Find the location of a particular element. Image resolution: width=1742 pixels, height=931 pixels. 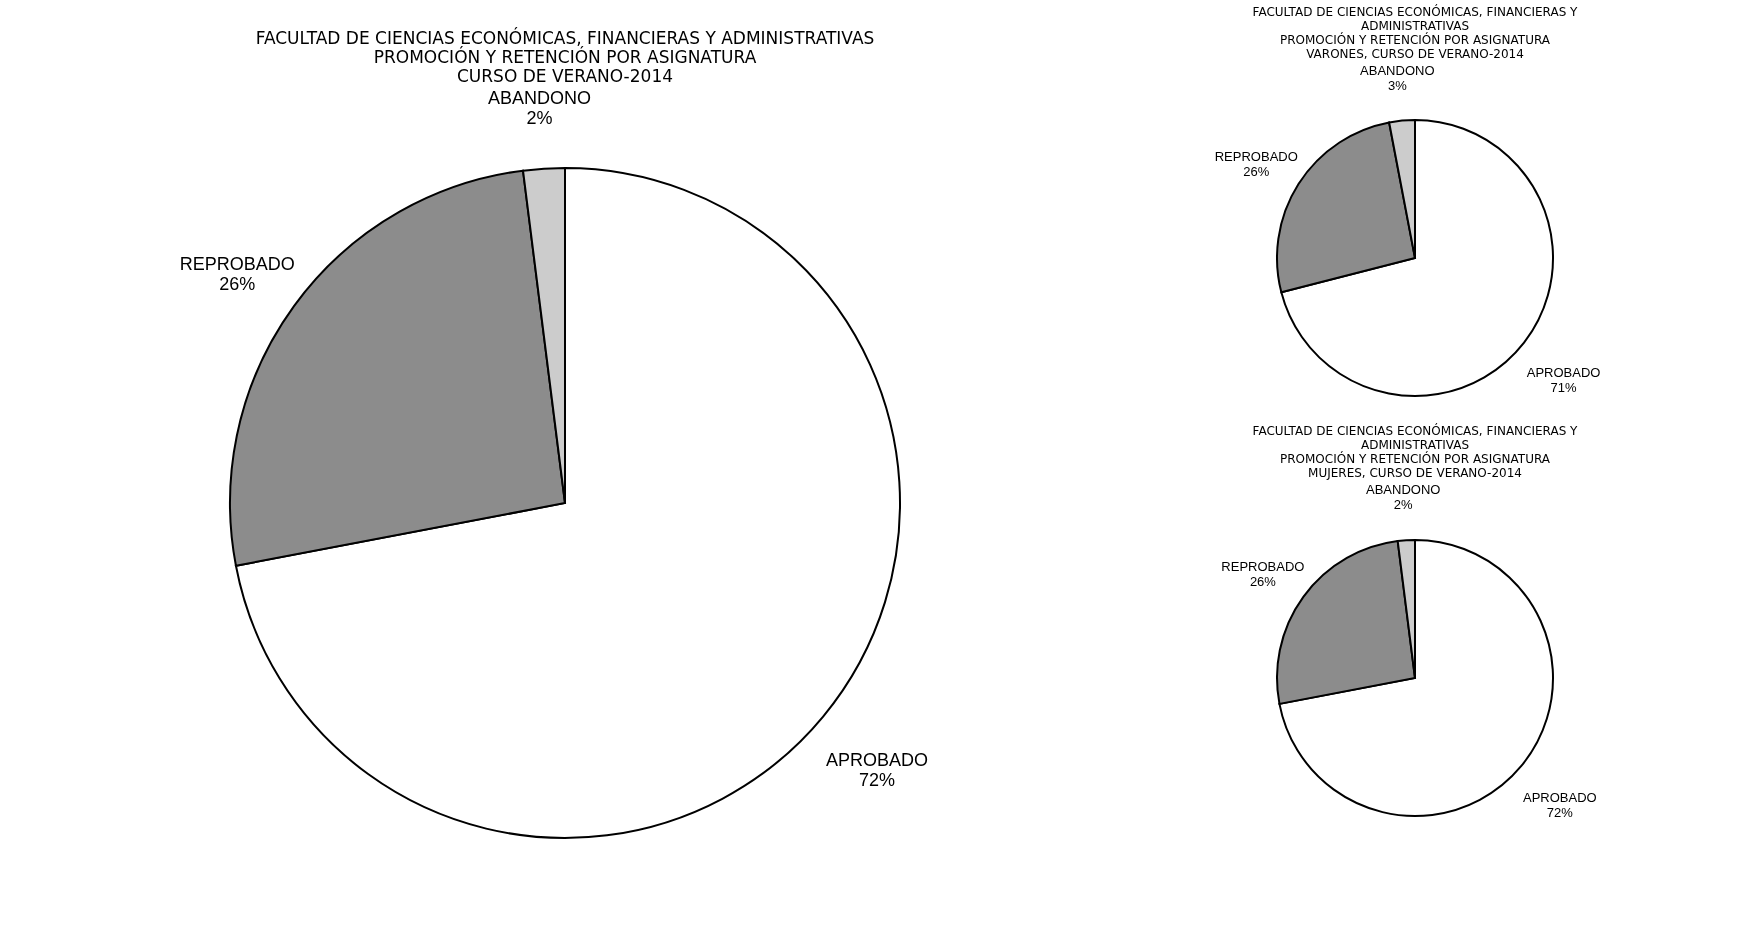

chart-title: FACULTAD DE CIENCIAS ECONÓMICAS, FINANCIERAS Y ADMINISTRATIVAS PROMOCIÓN Y RETENCIÓN POR ASIGNATURA MUJERES, CURSO DE VERANO-2014 is located at coordinates (1415, 452).